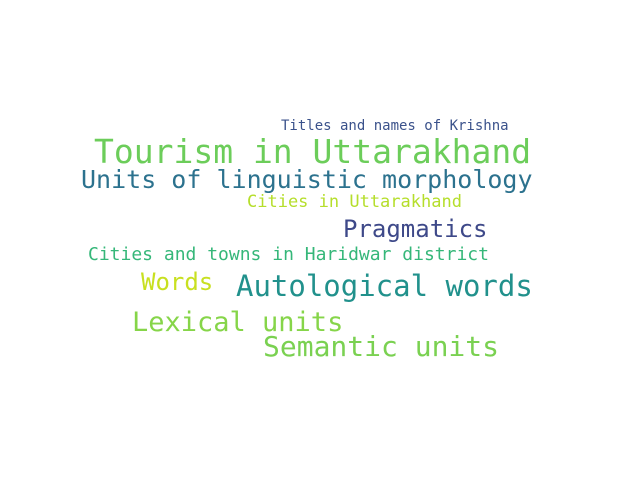 The height and width of the screenshot is (480, 640). What do you see at coordinates (384, 286) in the screenshot?
I see `word-autological-words: Autological words` at bounding box center [384, 286].